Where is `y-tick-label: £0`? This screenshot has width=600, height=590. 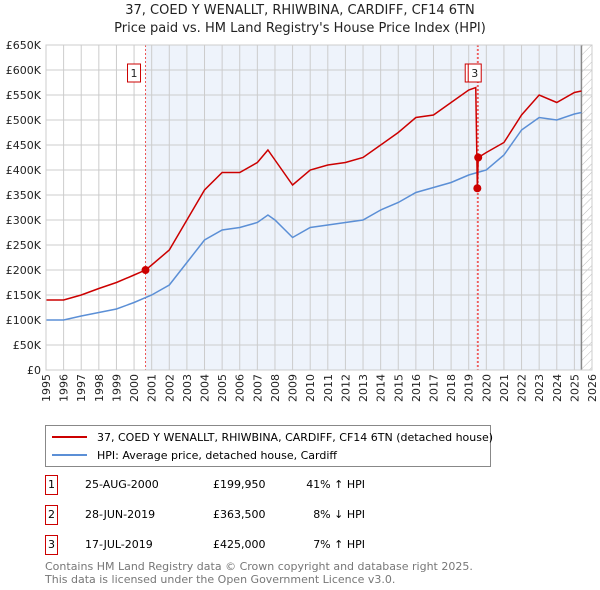 y-tick-label: £0 is located at coordinates (34, 370).